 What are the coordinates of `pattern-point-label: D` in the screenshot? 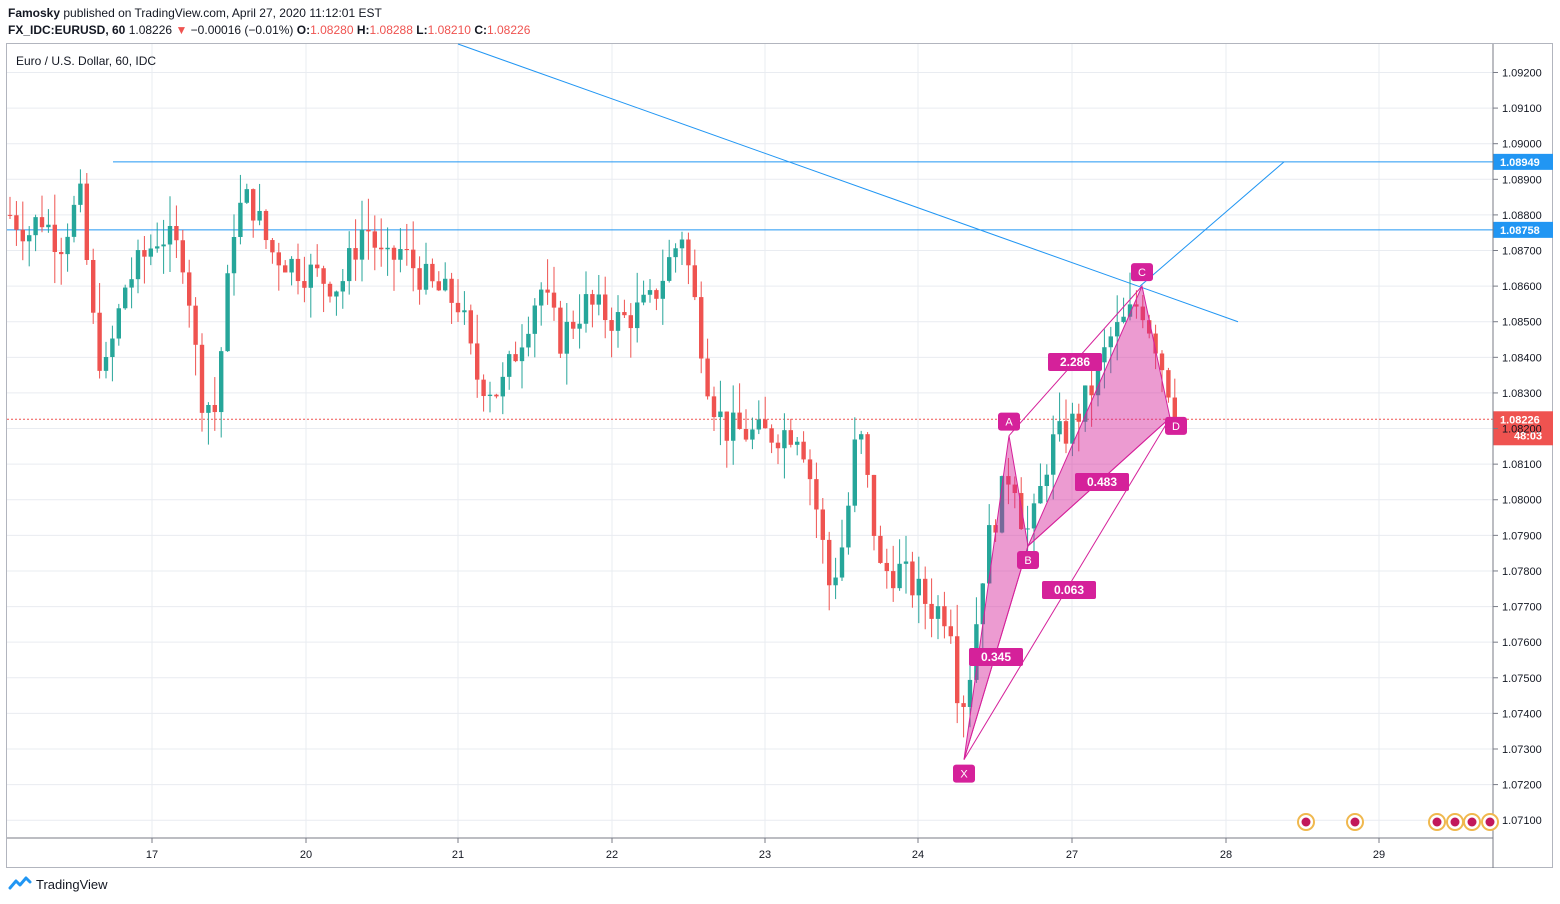 It's located at (1176, 427).